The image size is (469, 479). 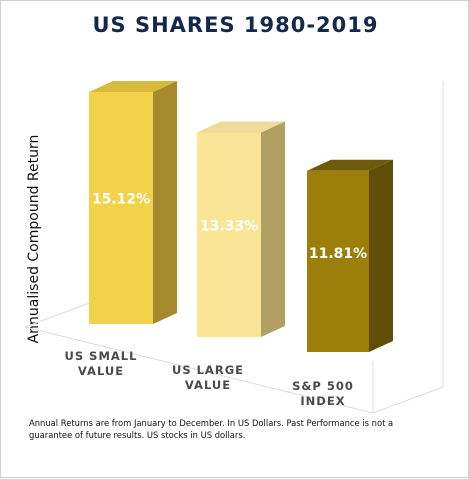 I want to click on bar-value-label: 11.81%, so click(x=338, y=254).